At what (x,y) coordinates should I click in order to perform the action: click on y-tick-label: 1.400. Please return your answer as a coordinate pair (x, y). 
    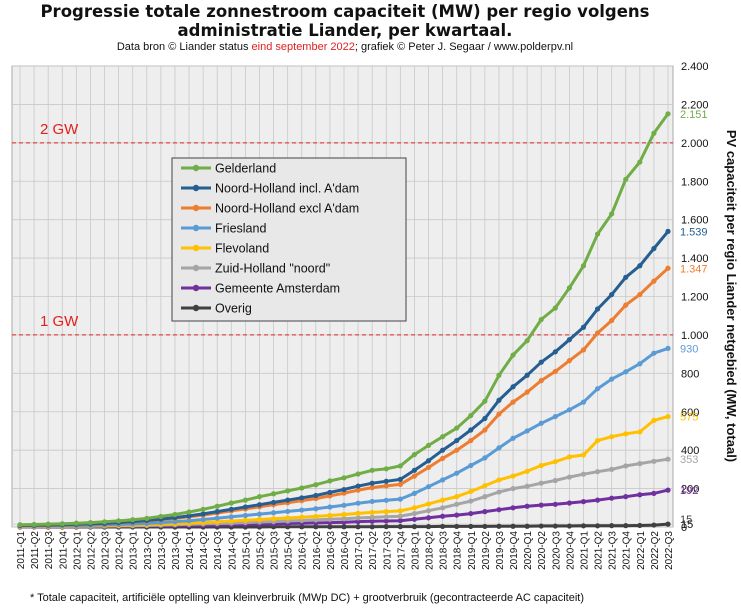
    Looking at the image, I should click on (695, 259).